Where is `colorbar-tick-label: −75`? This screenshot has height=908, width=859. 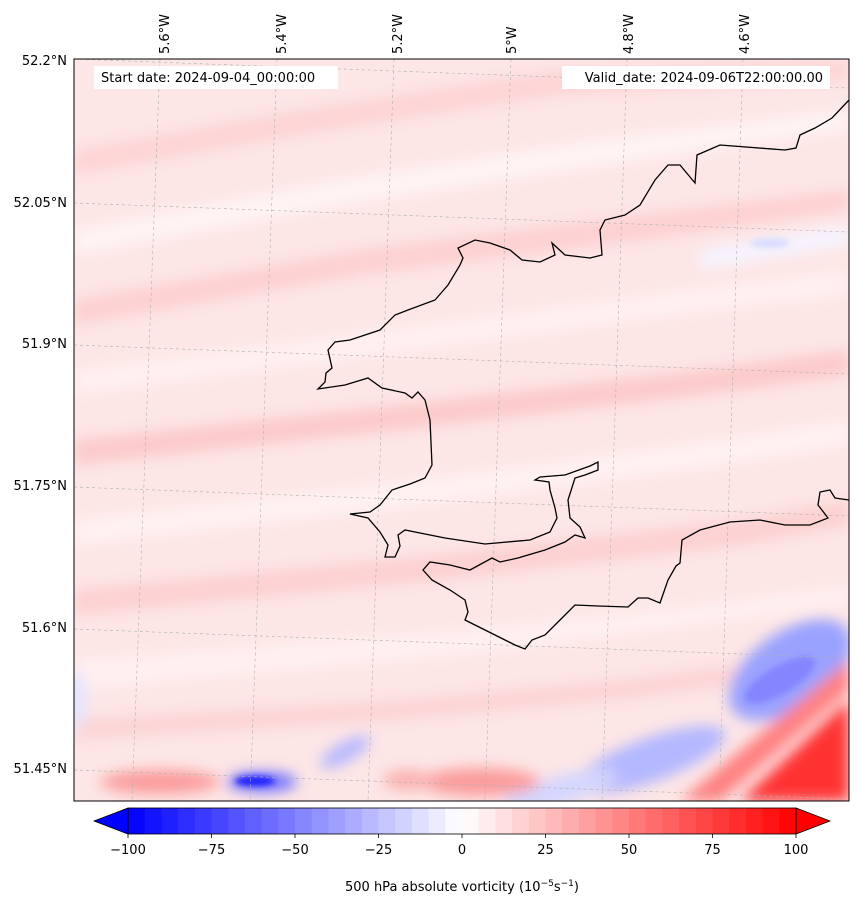 colorbar-tick-label: −75 is located at coordinates (211, 850).